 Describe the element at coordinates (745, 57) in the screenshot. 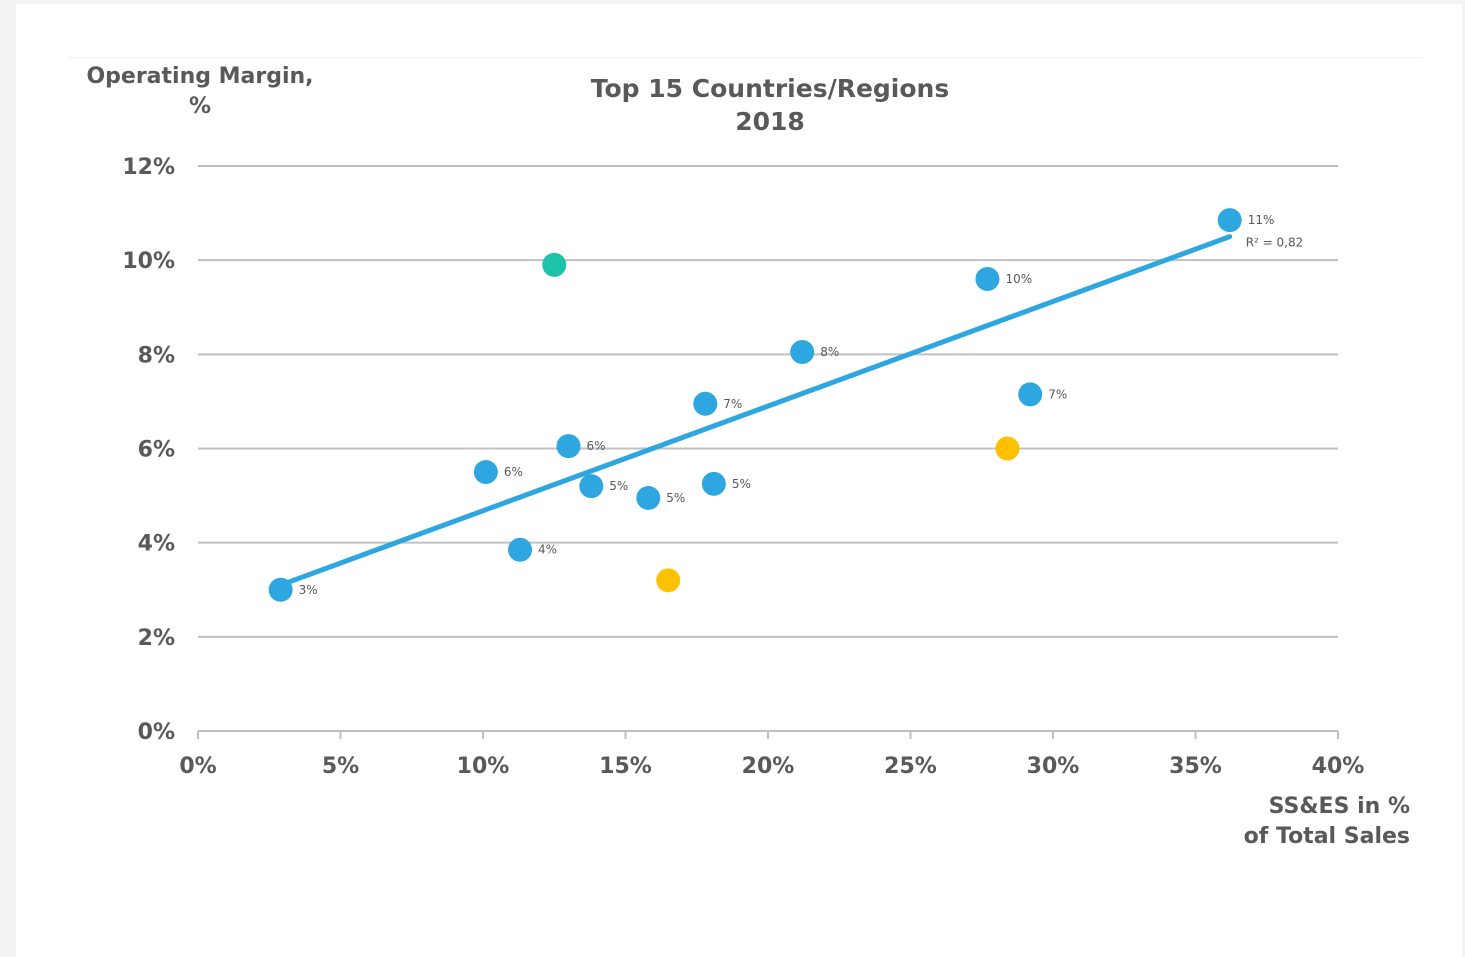

I see `top-divider` at that location.